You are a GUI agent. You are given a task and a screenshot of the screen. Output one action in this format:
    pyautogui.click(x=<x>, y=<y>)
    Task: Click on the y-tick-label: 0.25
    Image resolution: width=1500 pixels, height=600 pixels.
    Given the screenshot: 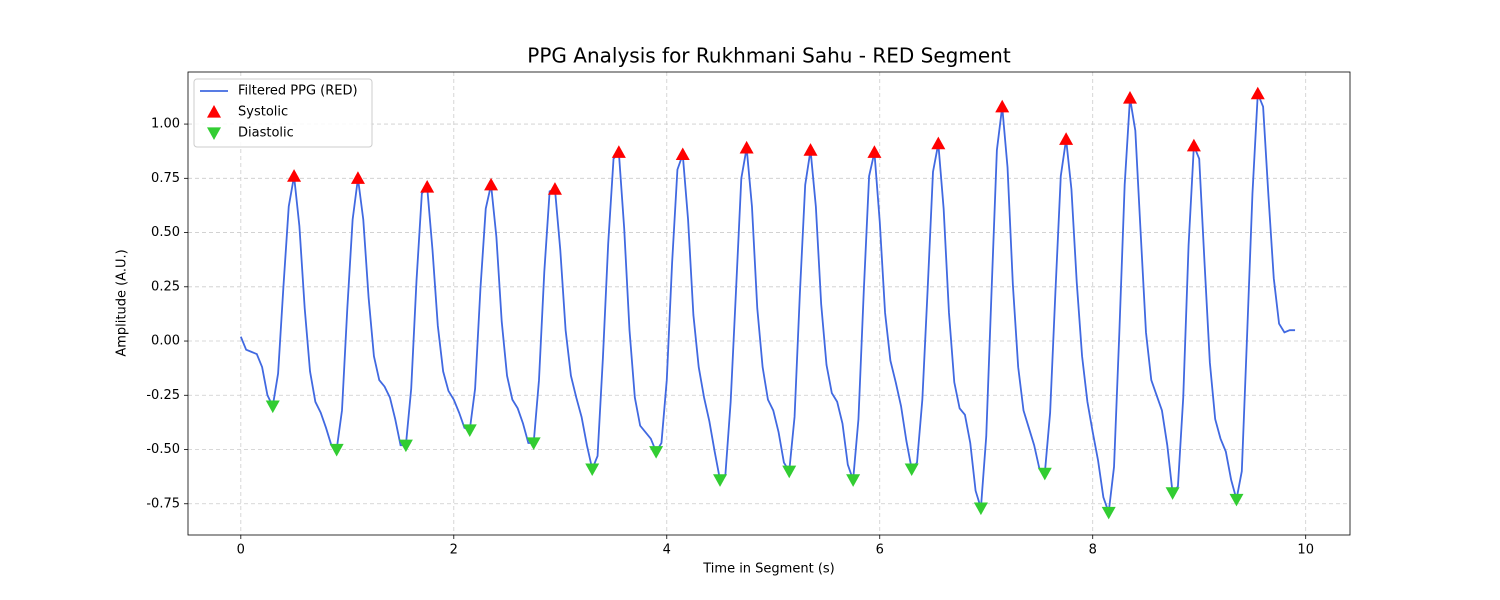 What is the action you would take?
    pyautogui.click(x=165, y=286)
    